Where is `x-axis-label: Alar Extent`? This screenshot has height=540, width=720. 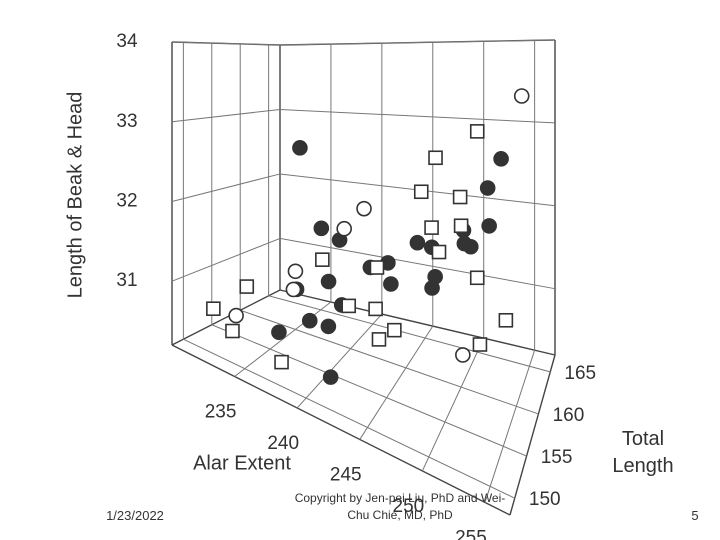
x-axis-label: Alar Extent is located at coordinates (242, 463).